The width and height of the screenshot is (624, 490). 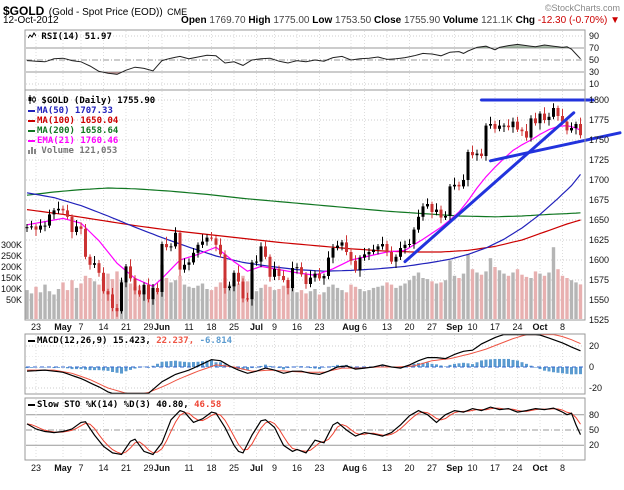 I want to click on x-axis-label-top: 11, so click(x=189, y=327).